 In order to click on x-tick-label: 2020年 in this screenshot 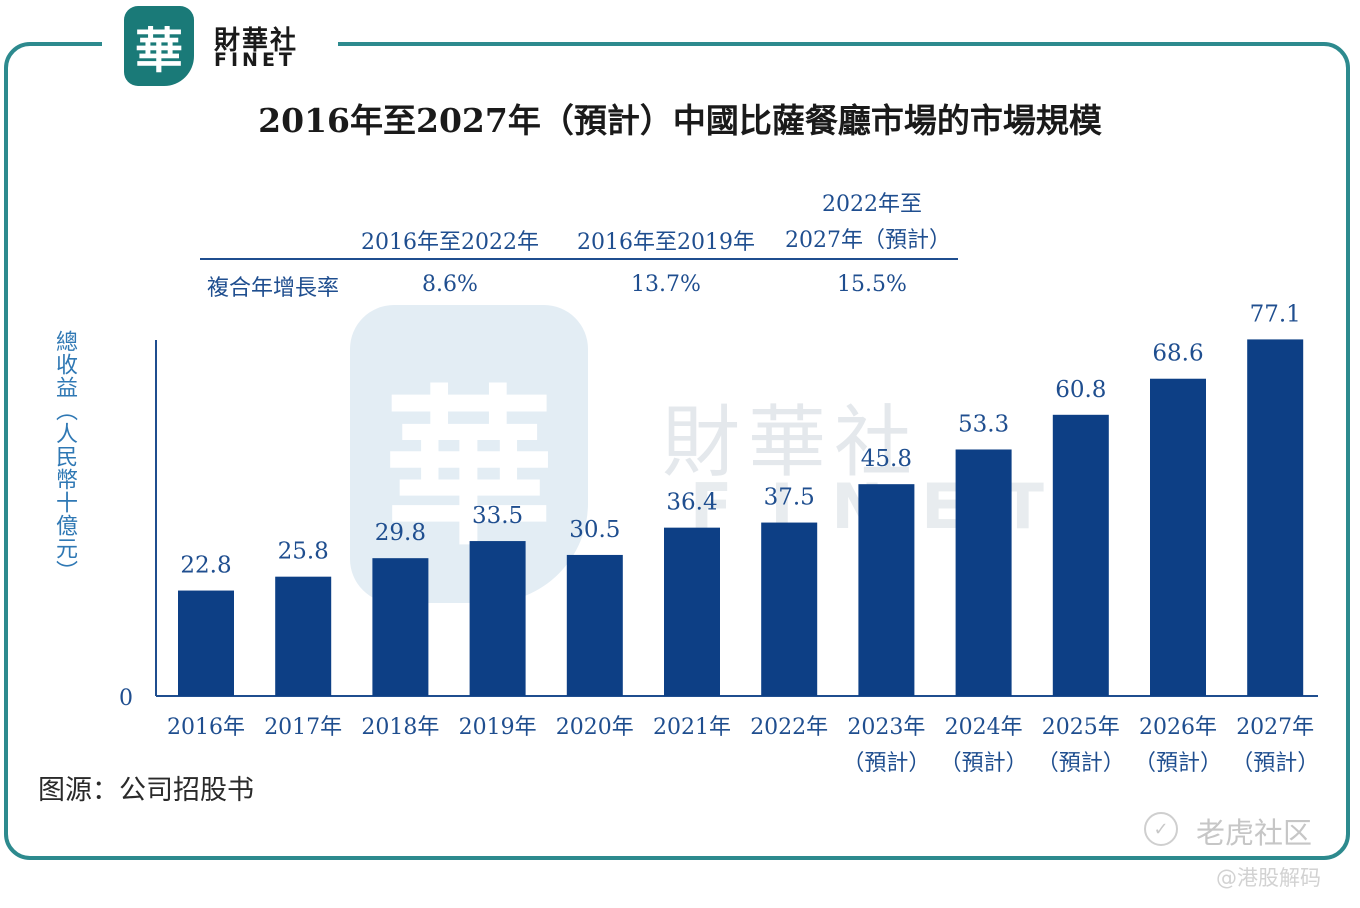, I will do `click(595, 727)`.